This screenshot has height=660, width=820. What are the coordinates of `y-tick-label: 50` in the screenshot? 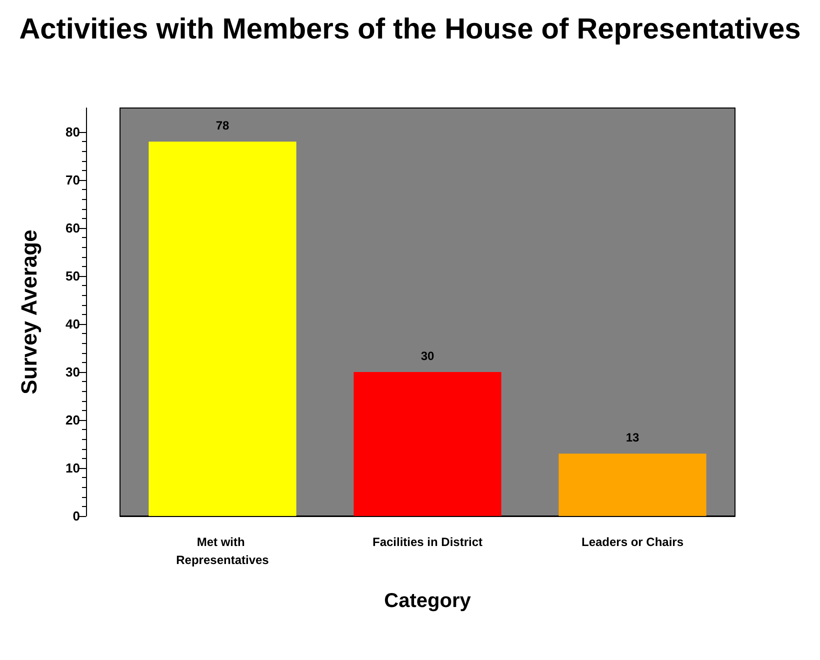 It's located at (73, 276).